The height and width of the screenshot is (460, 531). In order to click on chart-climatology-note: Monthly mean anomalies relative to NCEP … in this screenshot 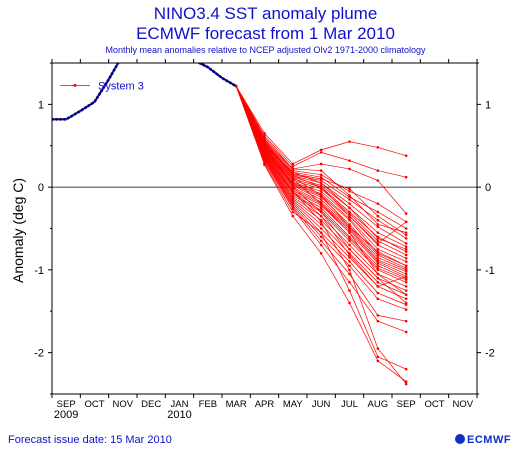, I will do `click(265, 50)`.